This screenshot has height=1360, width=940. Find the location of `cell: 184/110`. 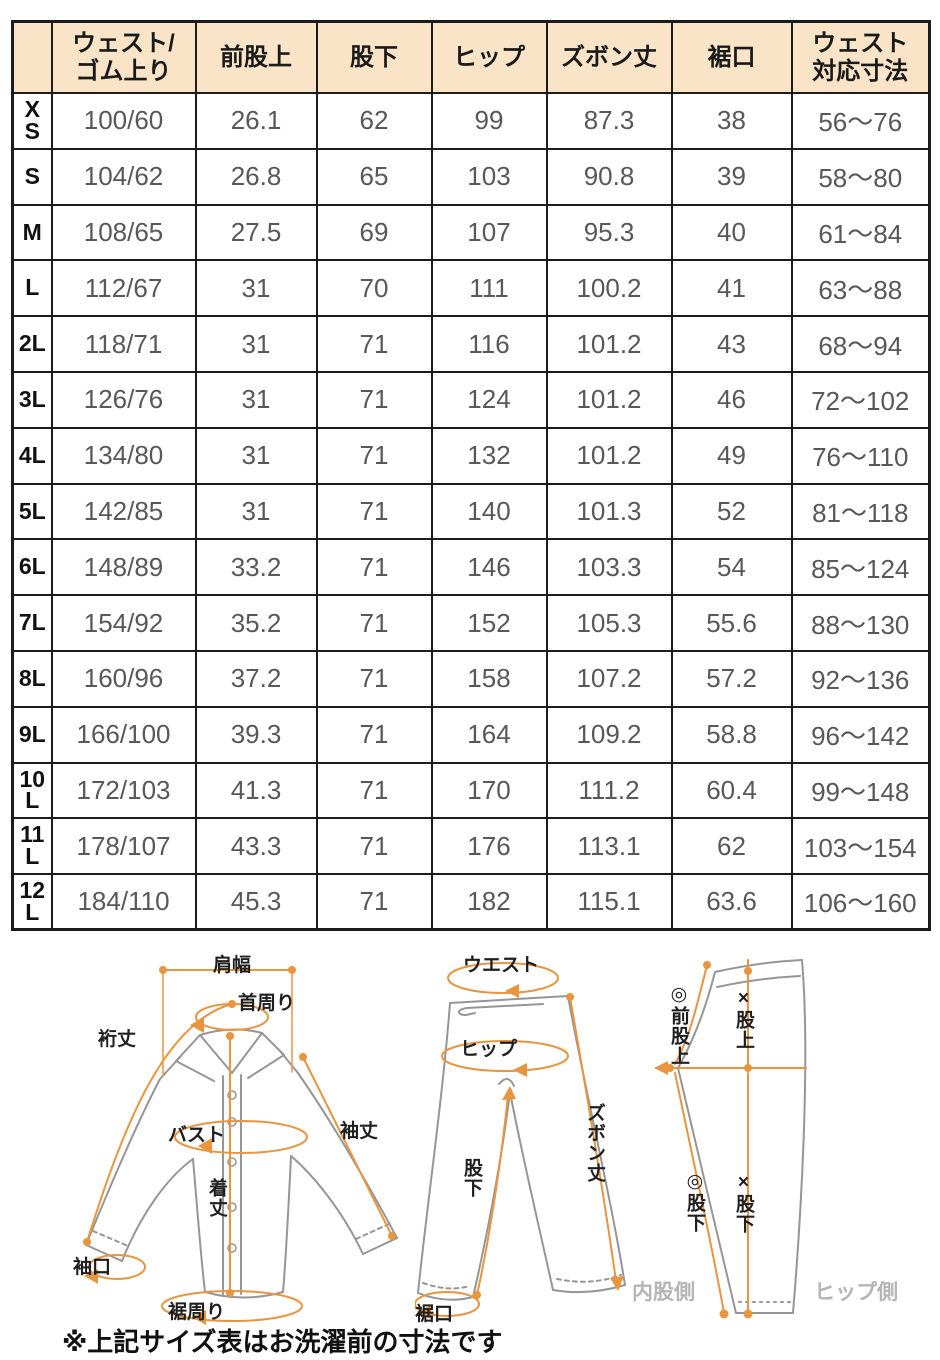

cell: 184/110 is located at coordinates (123, 902).